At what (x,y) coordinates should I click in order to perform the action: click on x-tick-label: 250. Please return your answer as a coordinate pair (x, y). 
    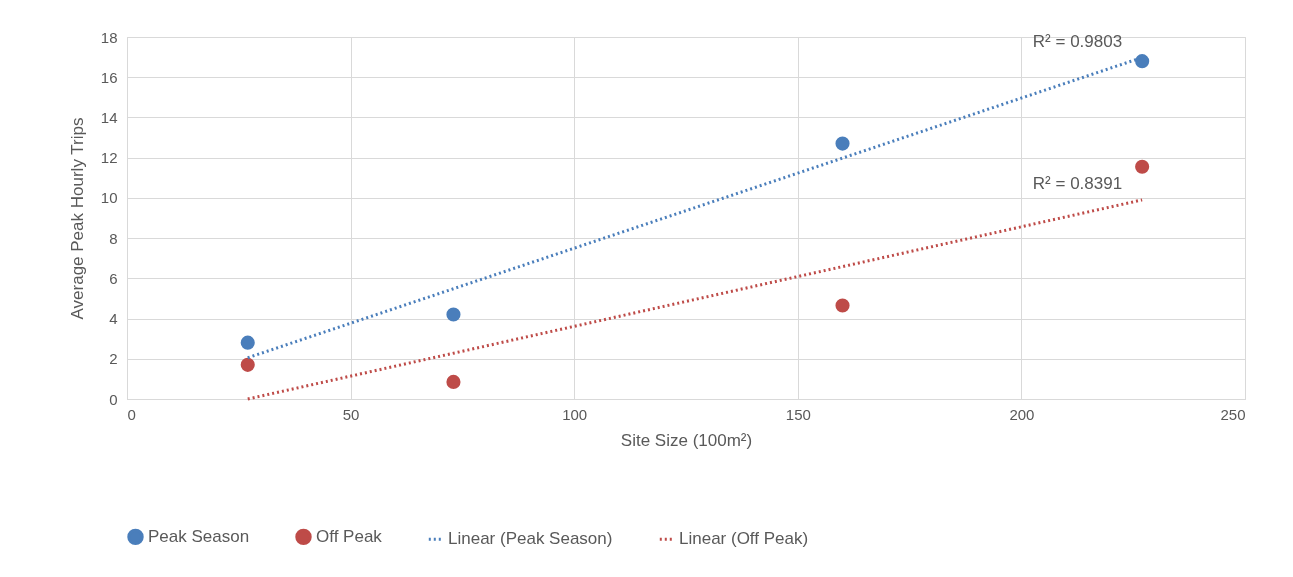
    Looking at the image, I should click on (1233, 414).